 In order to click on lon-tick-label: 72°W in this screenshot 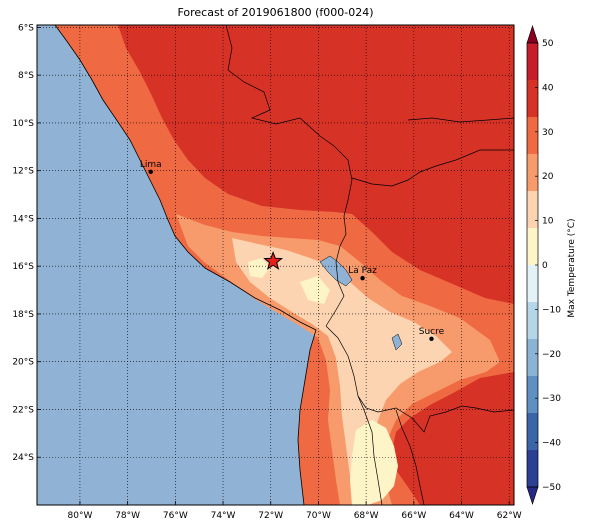, I will do `click(270, 516)`.